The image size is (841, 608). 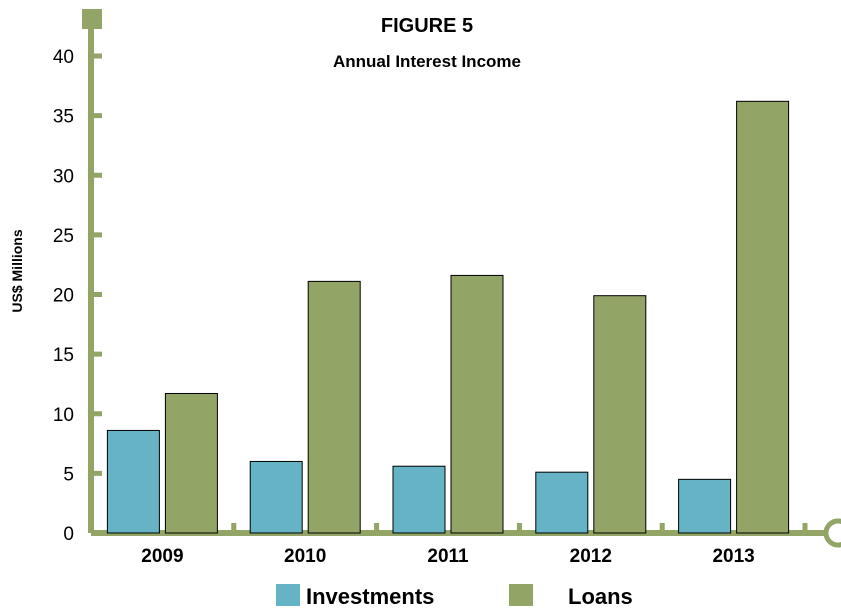 What do you see at coordinates (454, 596) in the screenshot?
I see `legend: Investments Loans` at bounding box center [454, 596].